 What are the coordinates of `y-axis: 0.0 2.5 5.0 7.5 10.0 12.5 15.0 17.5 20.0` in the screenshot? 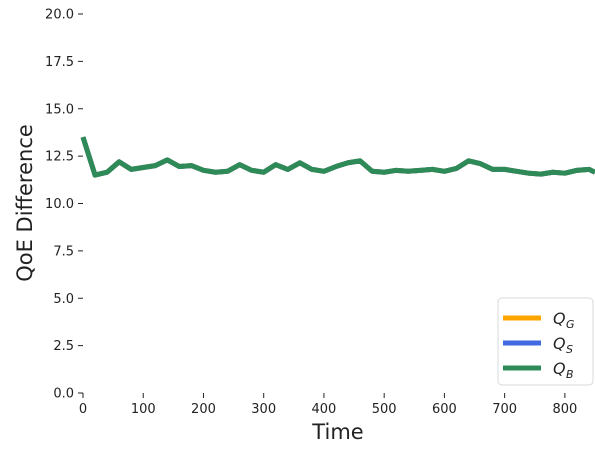 It's located at (64, 205).